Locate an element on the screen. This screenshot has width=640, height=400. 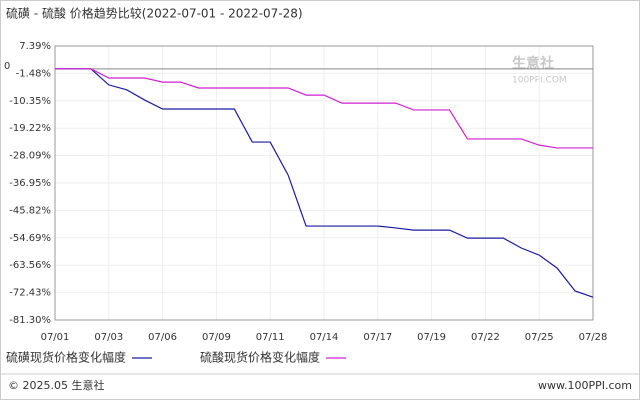
x-tick-label: 07/03 is located at coordinates (108, 337).